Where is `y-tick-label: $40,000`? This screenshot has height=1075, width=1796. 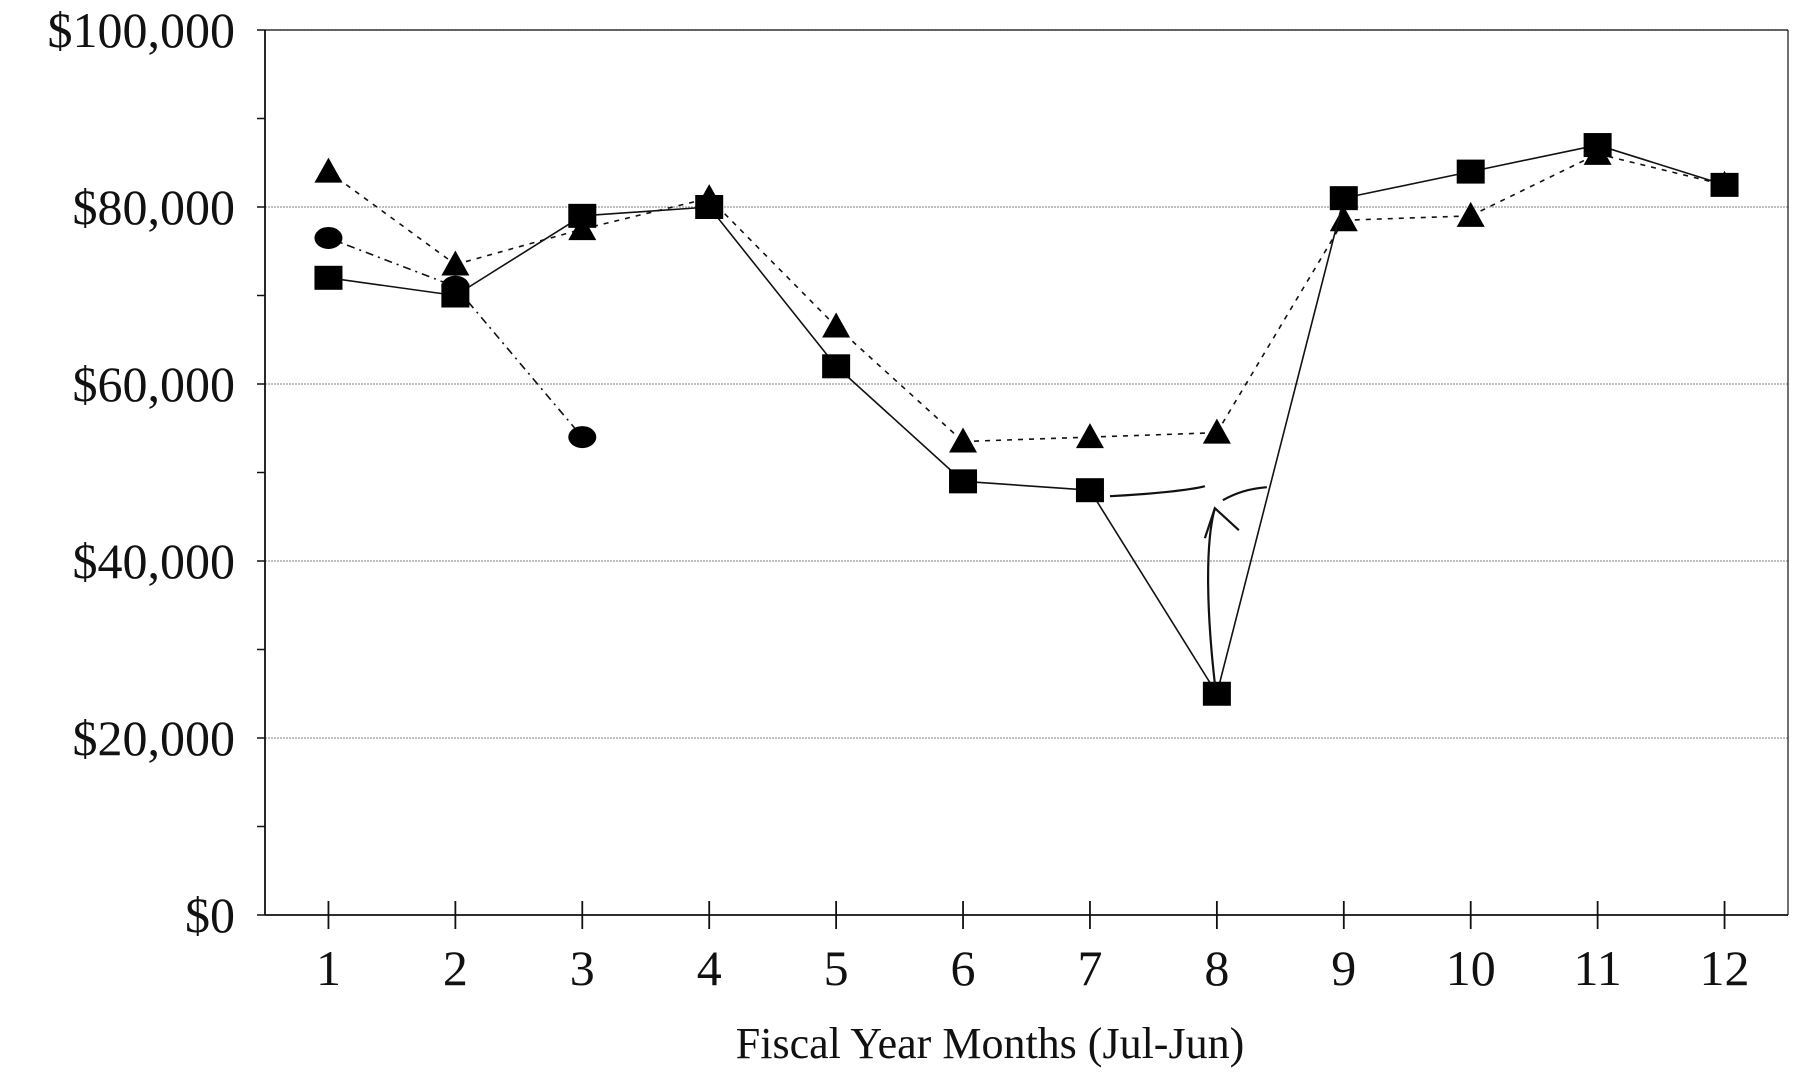
y-tick-label: $40,000 is located at coordinates (154, 561).